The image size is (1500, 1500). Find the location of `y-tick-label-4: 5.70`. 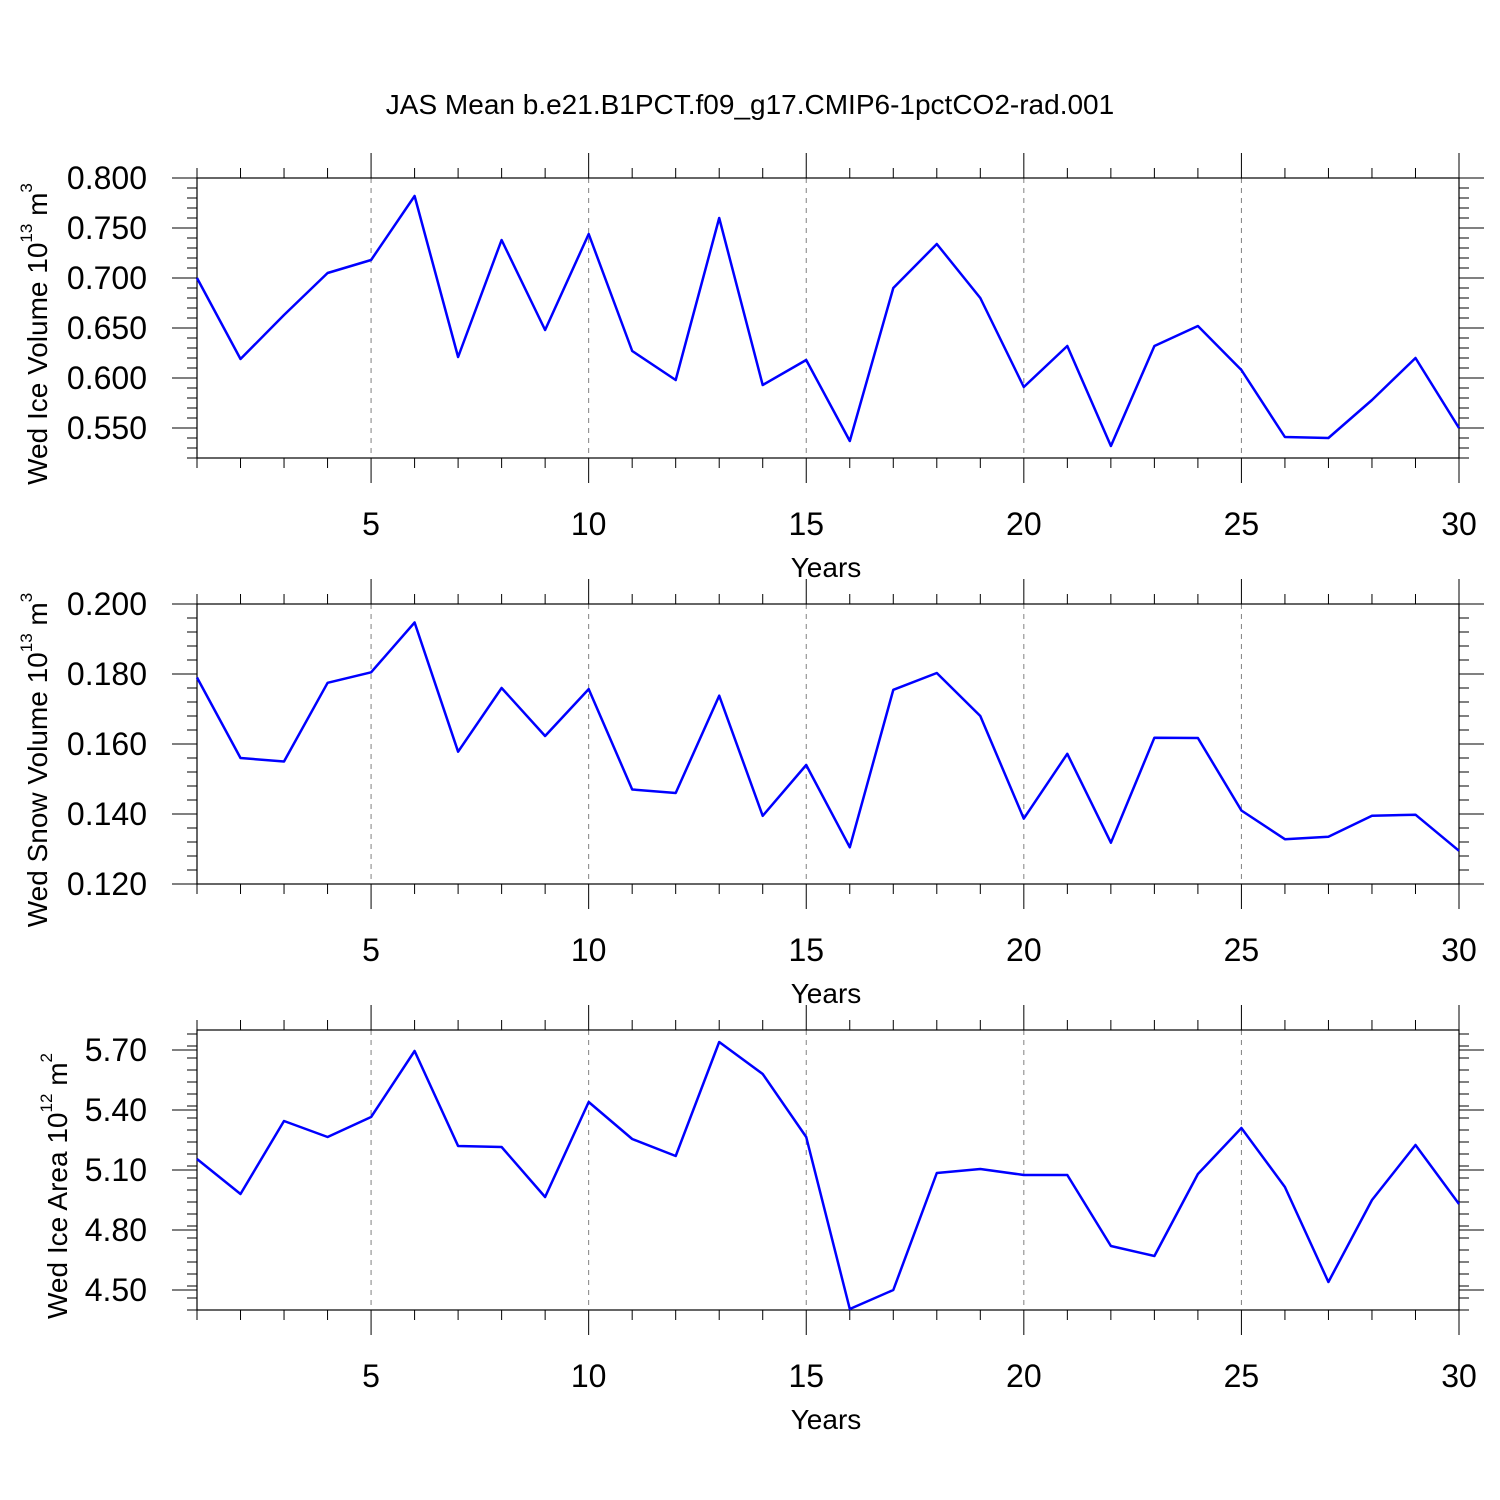

y-tick-label-4: 5.70 is located at coordinates (116, 1050).